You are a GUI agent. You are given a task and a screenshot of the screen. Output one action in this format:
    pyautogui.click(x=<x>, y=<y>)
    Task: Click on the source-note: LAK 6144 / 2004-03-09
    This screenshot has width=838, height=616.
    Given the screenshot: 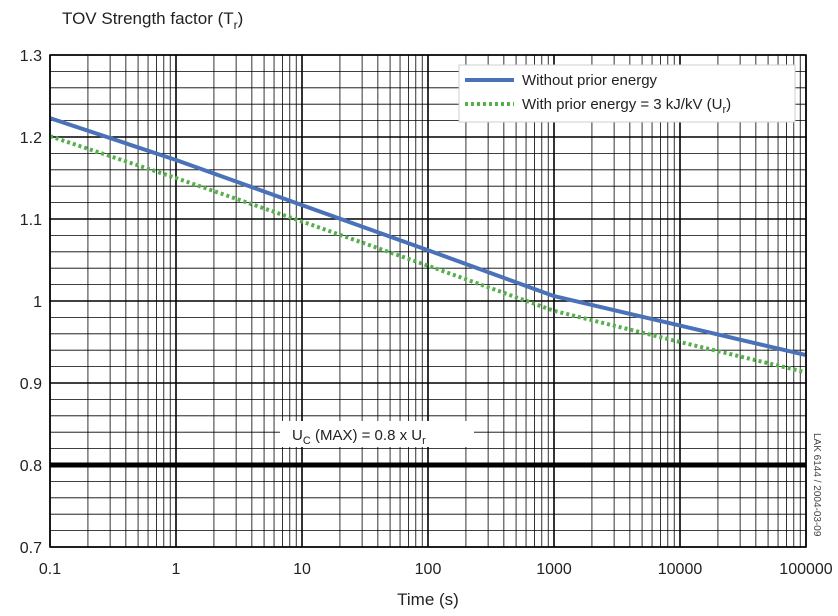 What is the action you would take?
    pyautogui.click(x=816, y=485)
    